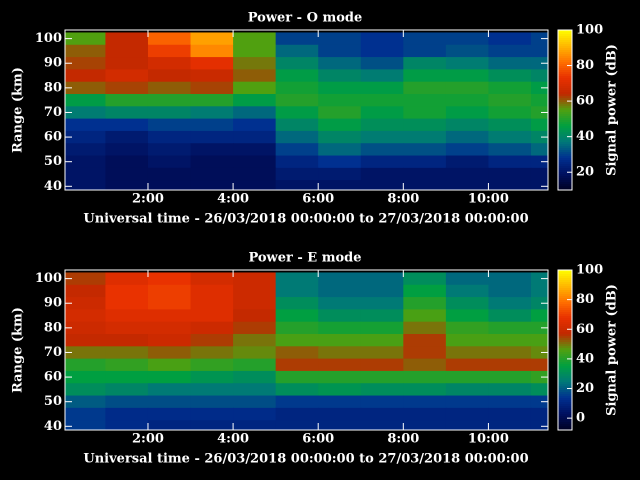 The height and width of the screenshot is (480, 640). Describe the element at coordinates (580, 418) in the screenshot. I see `colorbar-tick-label: 0` at that location.